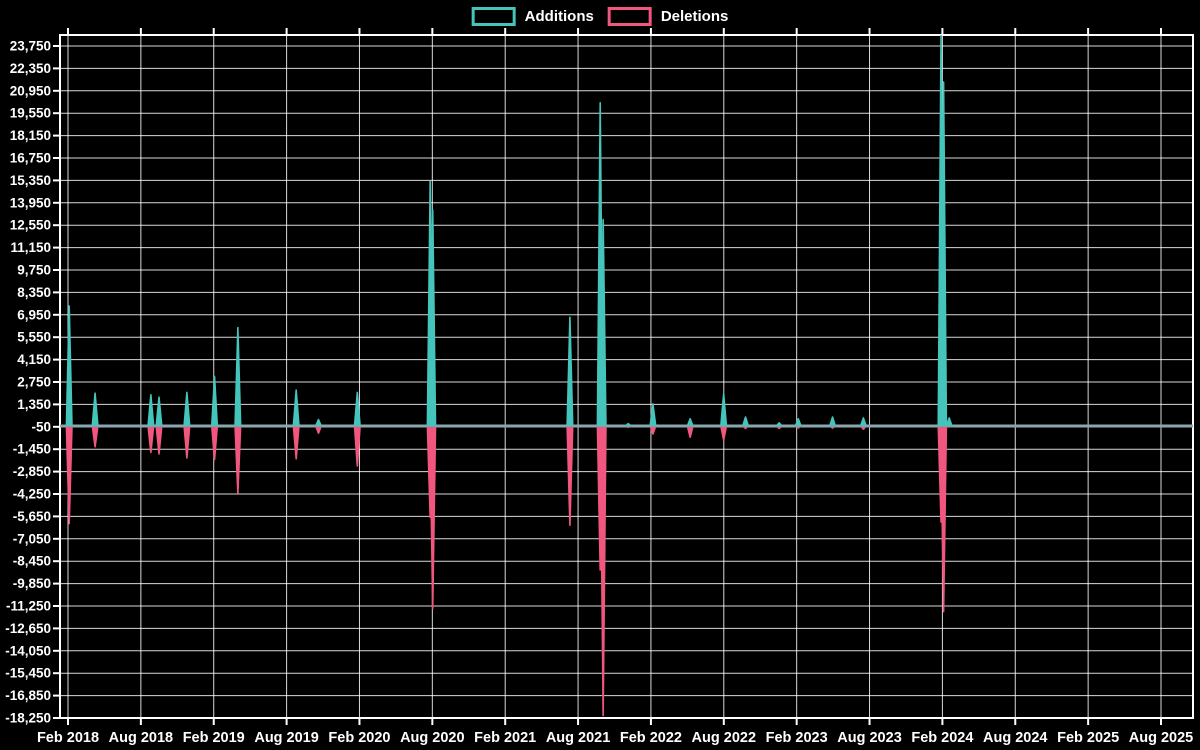 This screenshot has width=1200, height=750. Describe the element at coordinates (34, 270) in the screenshot. I see `y-tick-label: 9,750` at that location.